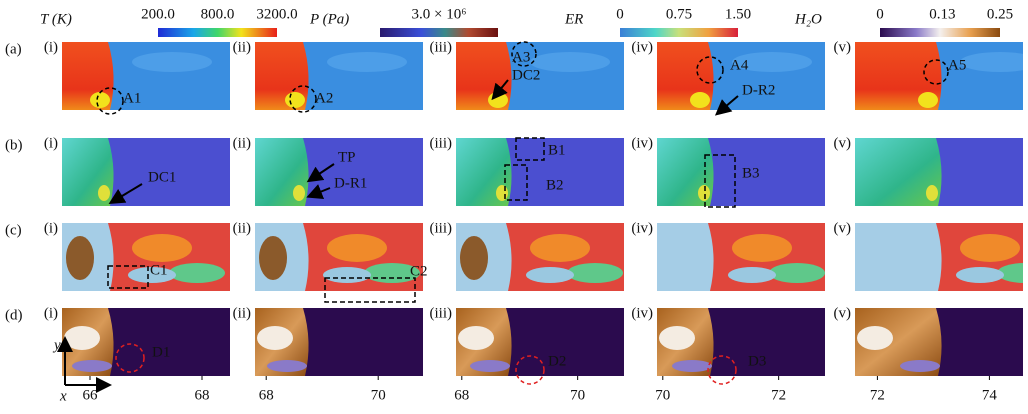  I want to click on colorbar-label: H₂O, so click(808, 19).